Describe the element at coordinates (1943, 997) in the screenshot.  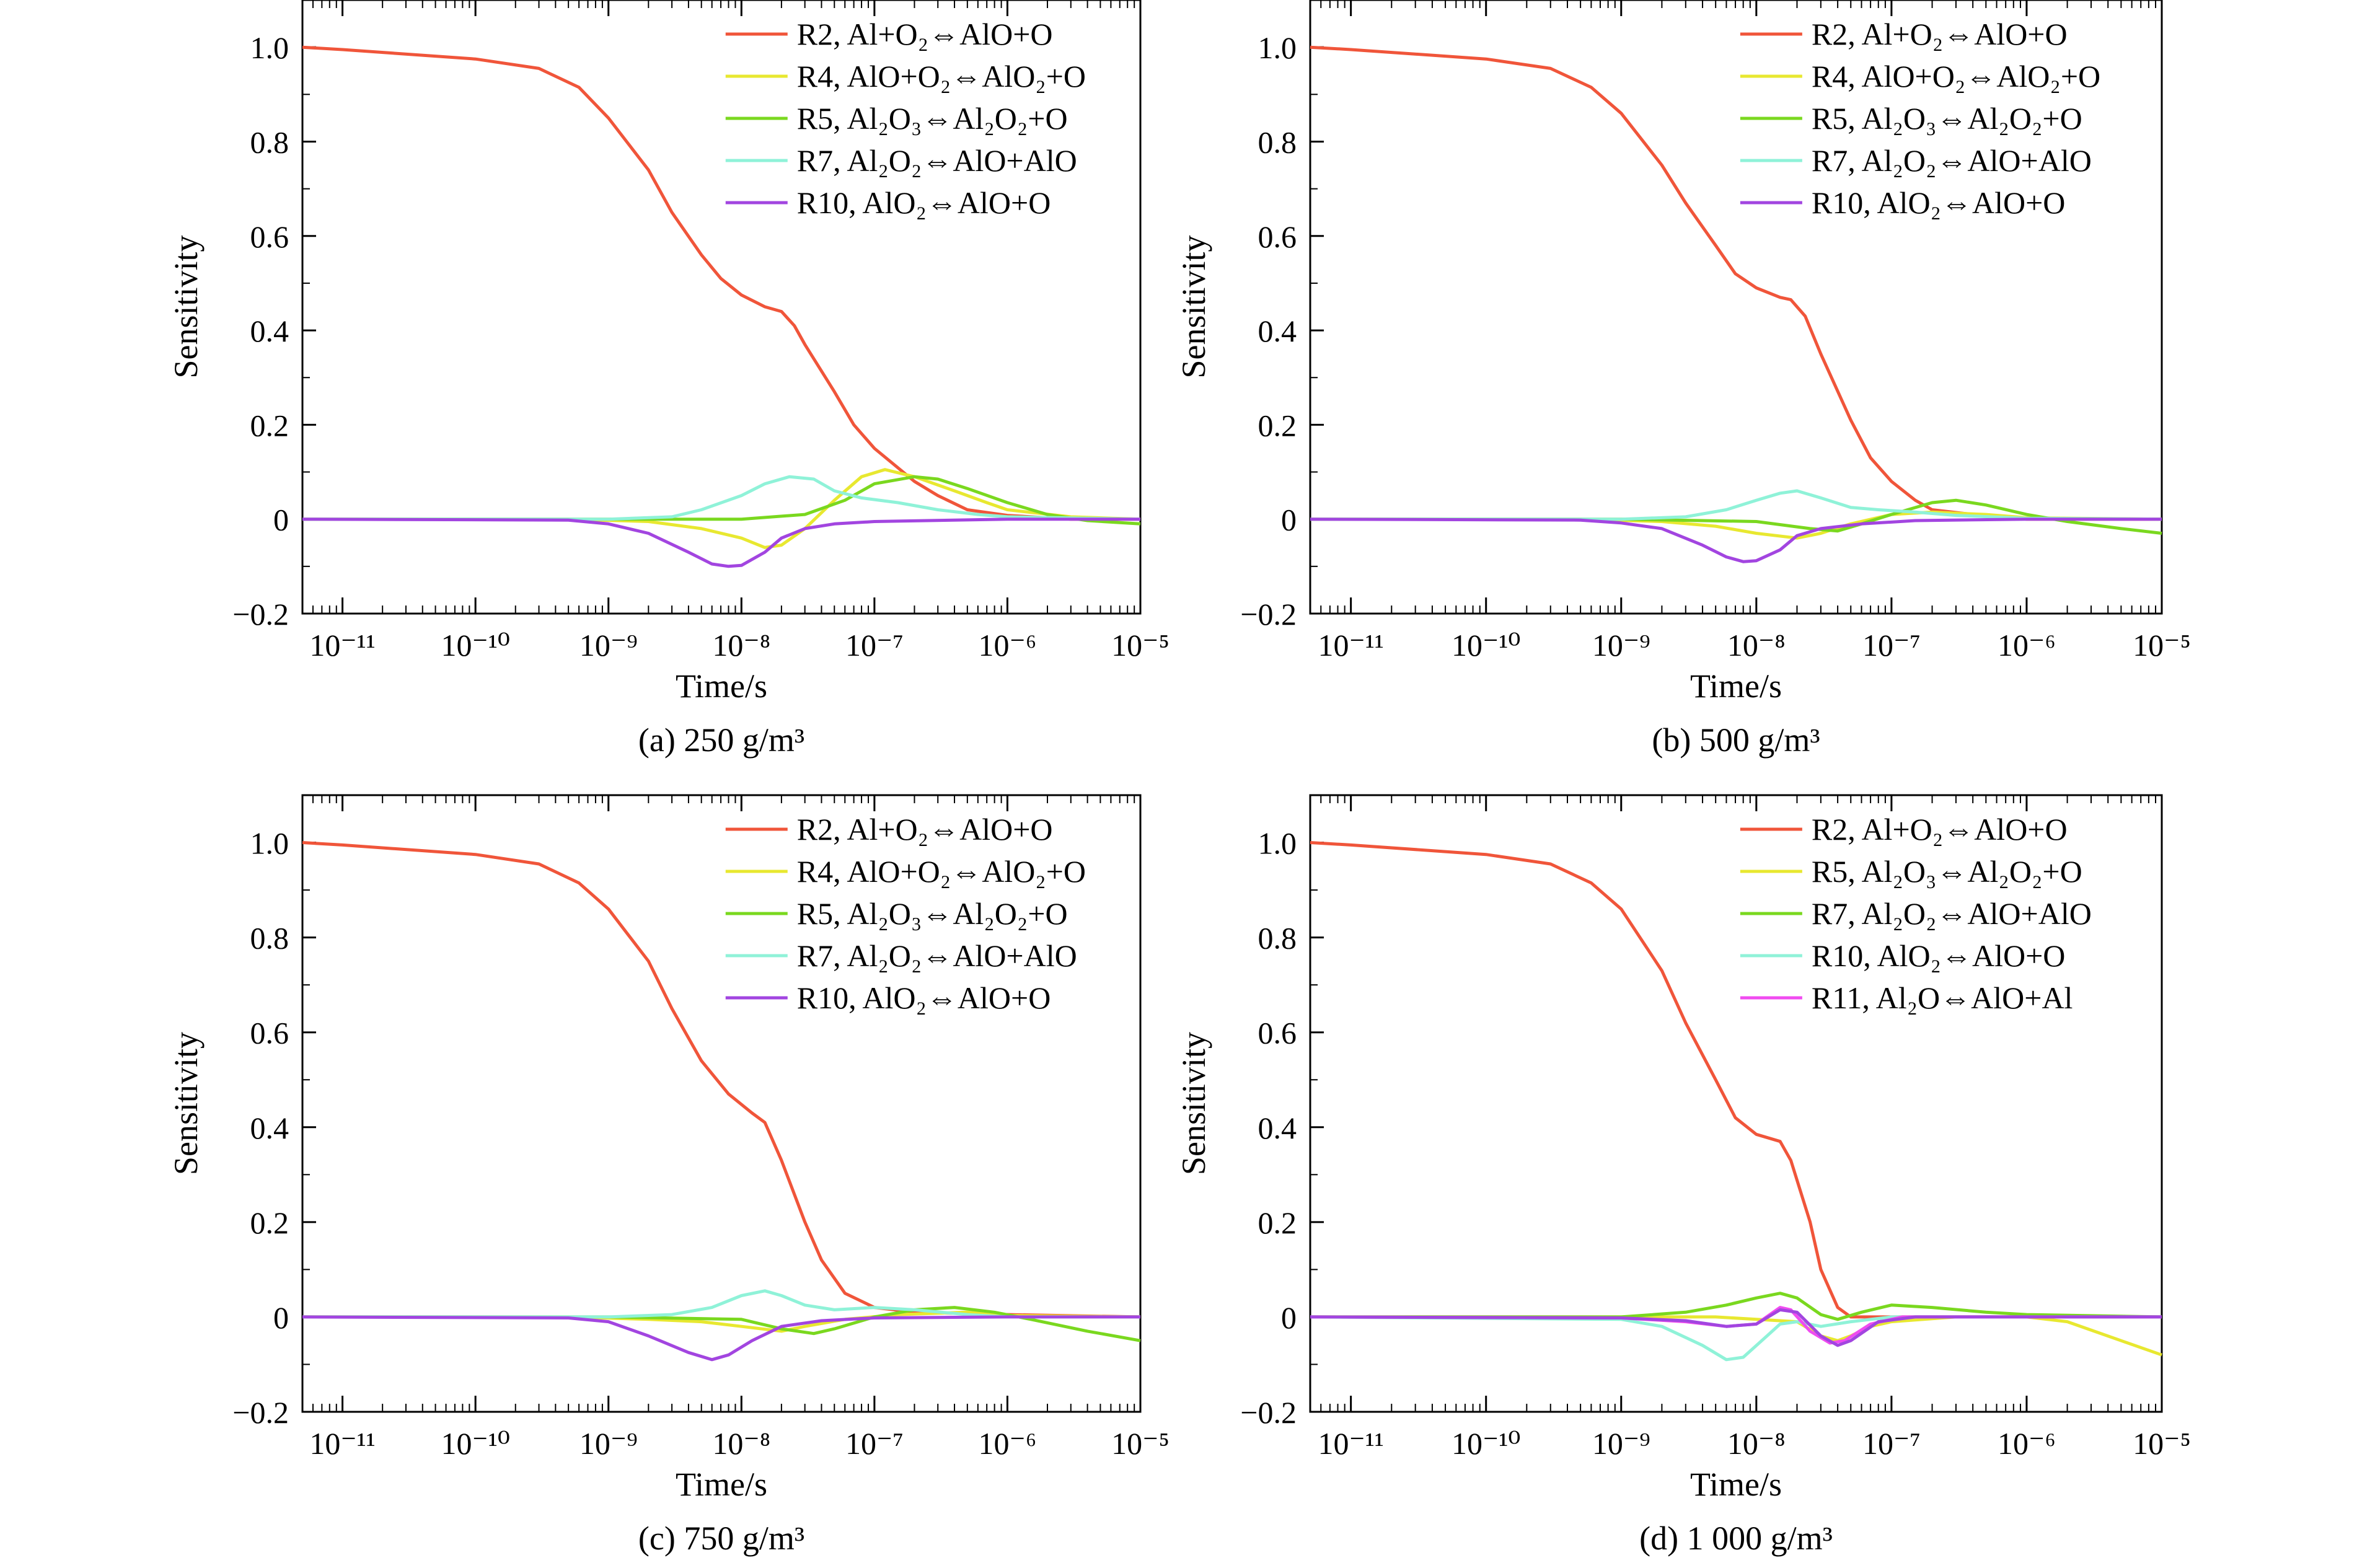
I see `legend-label-R11: R11, Al₂O⇔AlO+Al` at that location.